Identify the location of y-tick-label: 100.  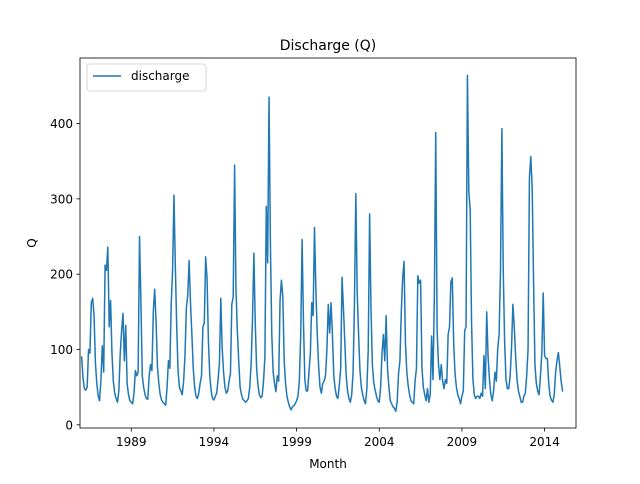
(61, 350).